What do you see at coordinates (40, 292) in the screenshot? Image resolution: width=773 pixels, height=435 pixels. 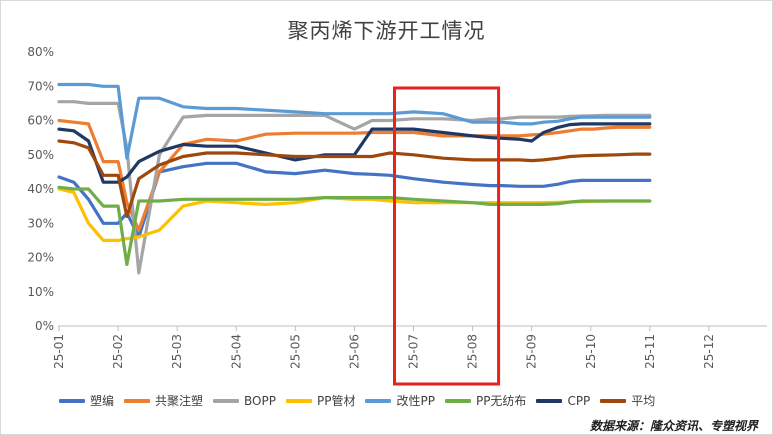 I see `y-tick-label: 10%` at bounding box center [40, 292].